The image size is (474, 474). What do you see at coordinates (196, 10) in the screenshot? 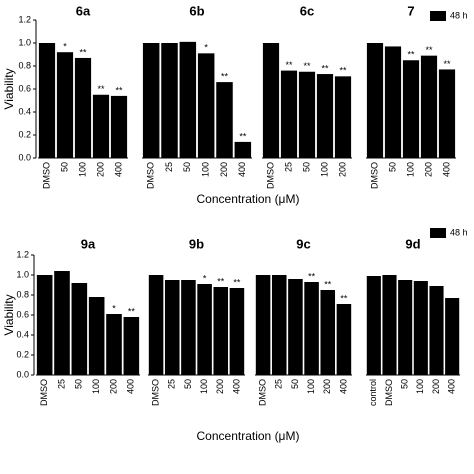
I see `group-title: 6b` at bounding box center [196, 10].